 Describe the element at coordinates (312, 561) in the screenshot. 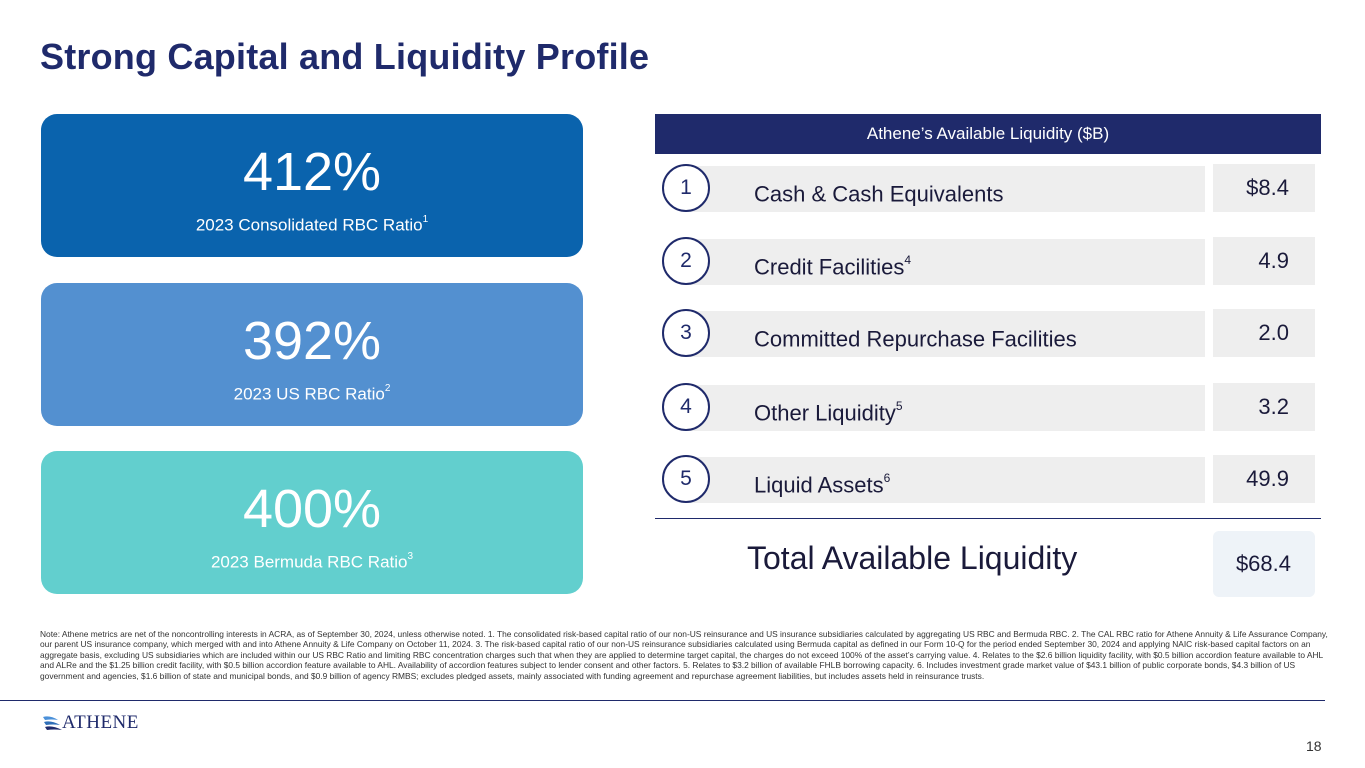

I see `ratio-label: 2023 Bermuda RBC Ratio3` at that location.